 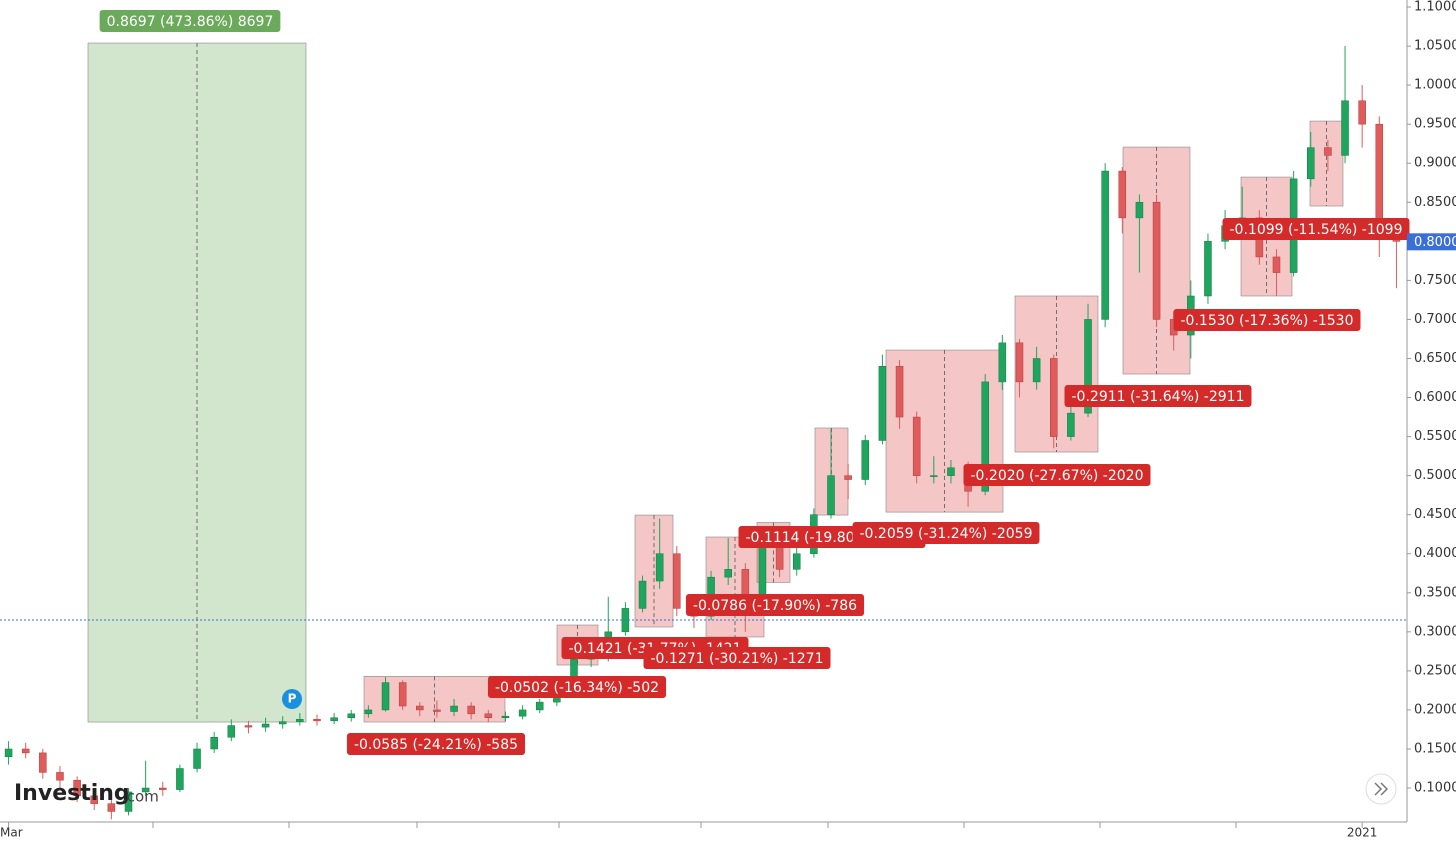 I want to click on y-tick-label: 0.5000, so click(x=1435, y=475).